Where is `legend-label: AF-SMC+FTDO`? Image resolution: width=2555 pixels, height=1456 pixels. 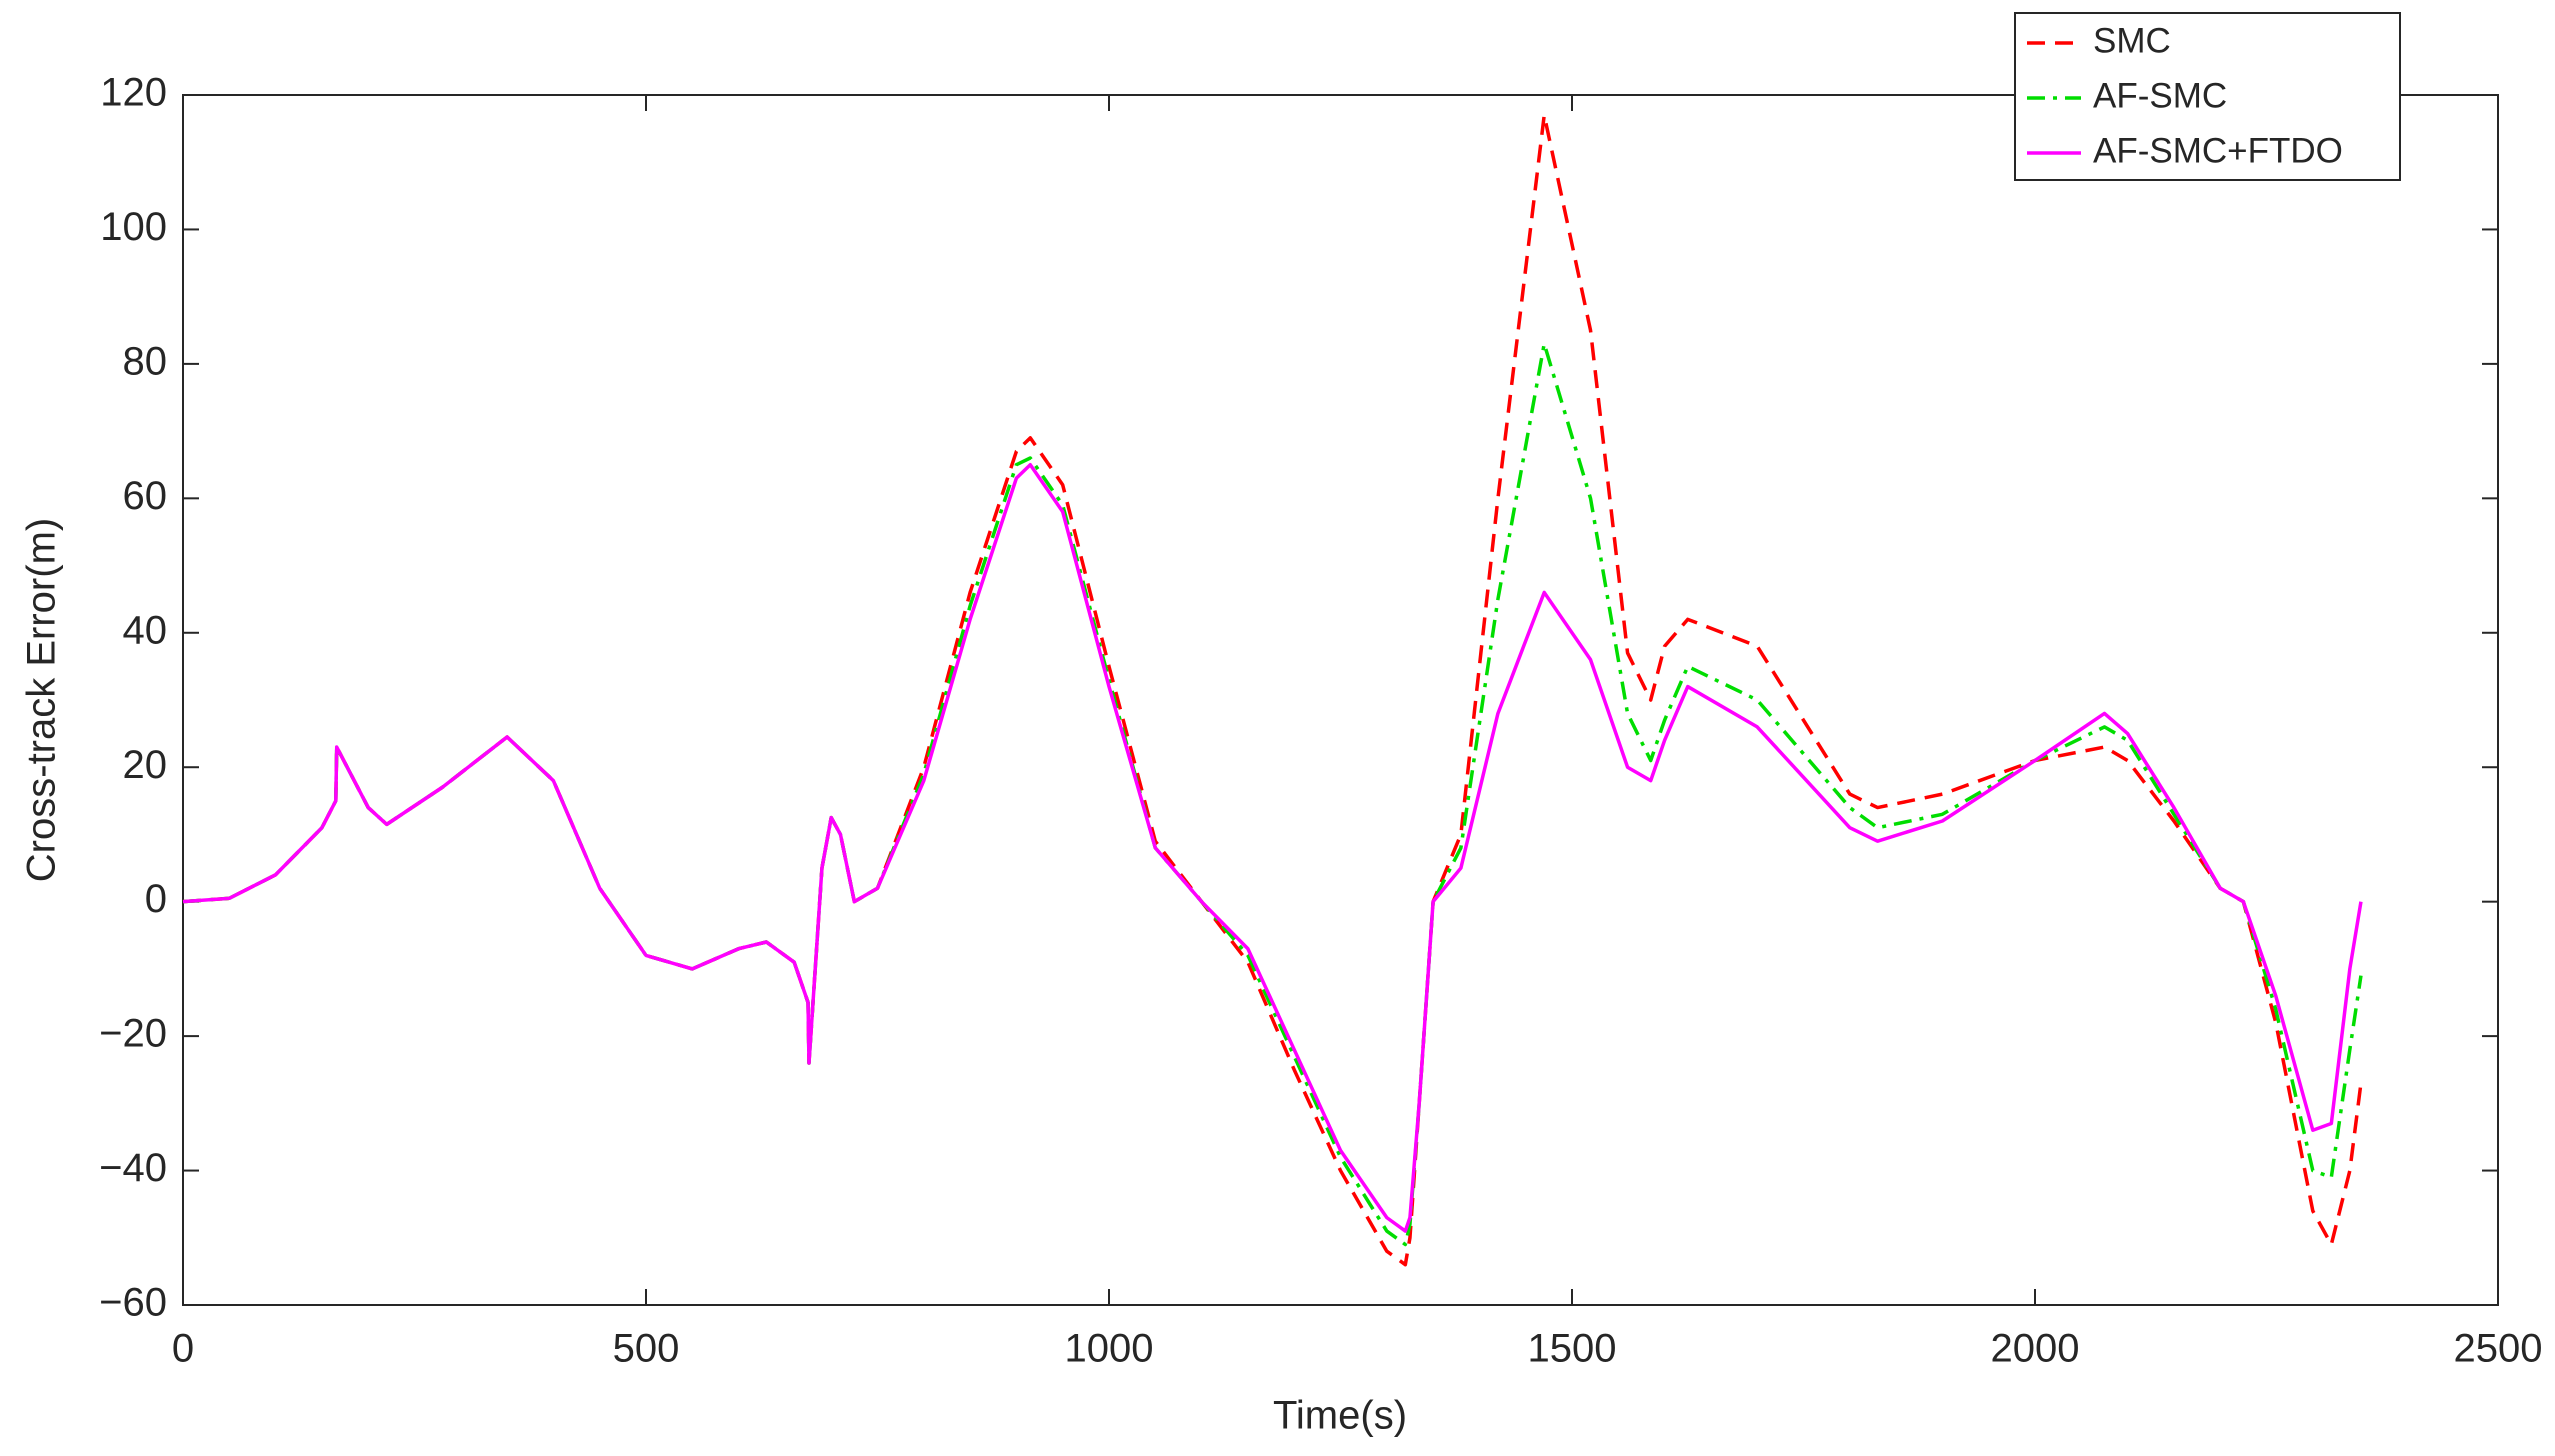 legend-label: AF-SMC+FTDO is located at coordinates (2218, 150).